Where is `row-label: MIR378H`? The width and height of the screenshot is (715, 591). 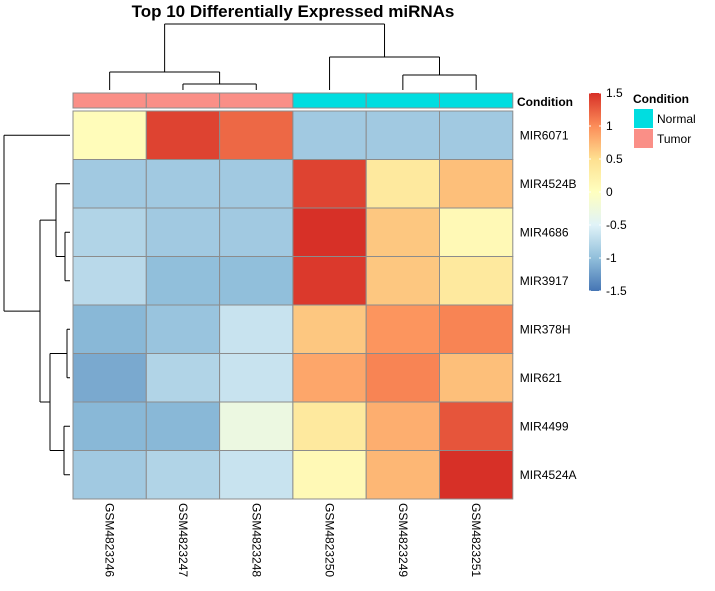
row-label: MIR378H is located at coordinates (545, 329).